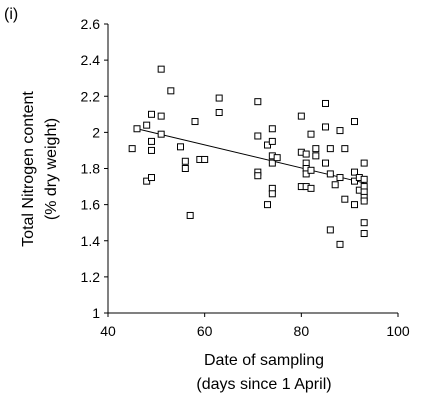 The width and height of the screenshot is (430, 408). What do you see at coordinates (11, 14) in the screenshot?
I see `panel-label: (i)` at bounding box center [11, 14].